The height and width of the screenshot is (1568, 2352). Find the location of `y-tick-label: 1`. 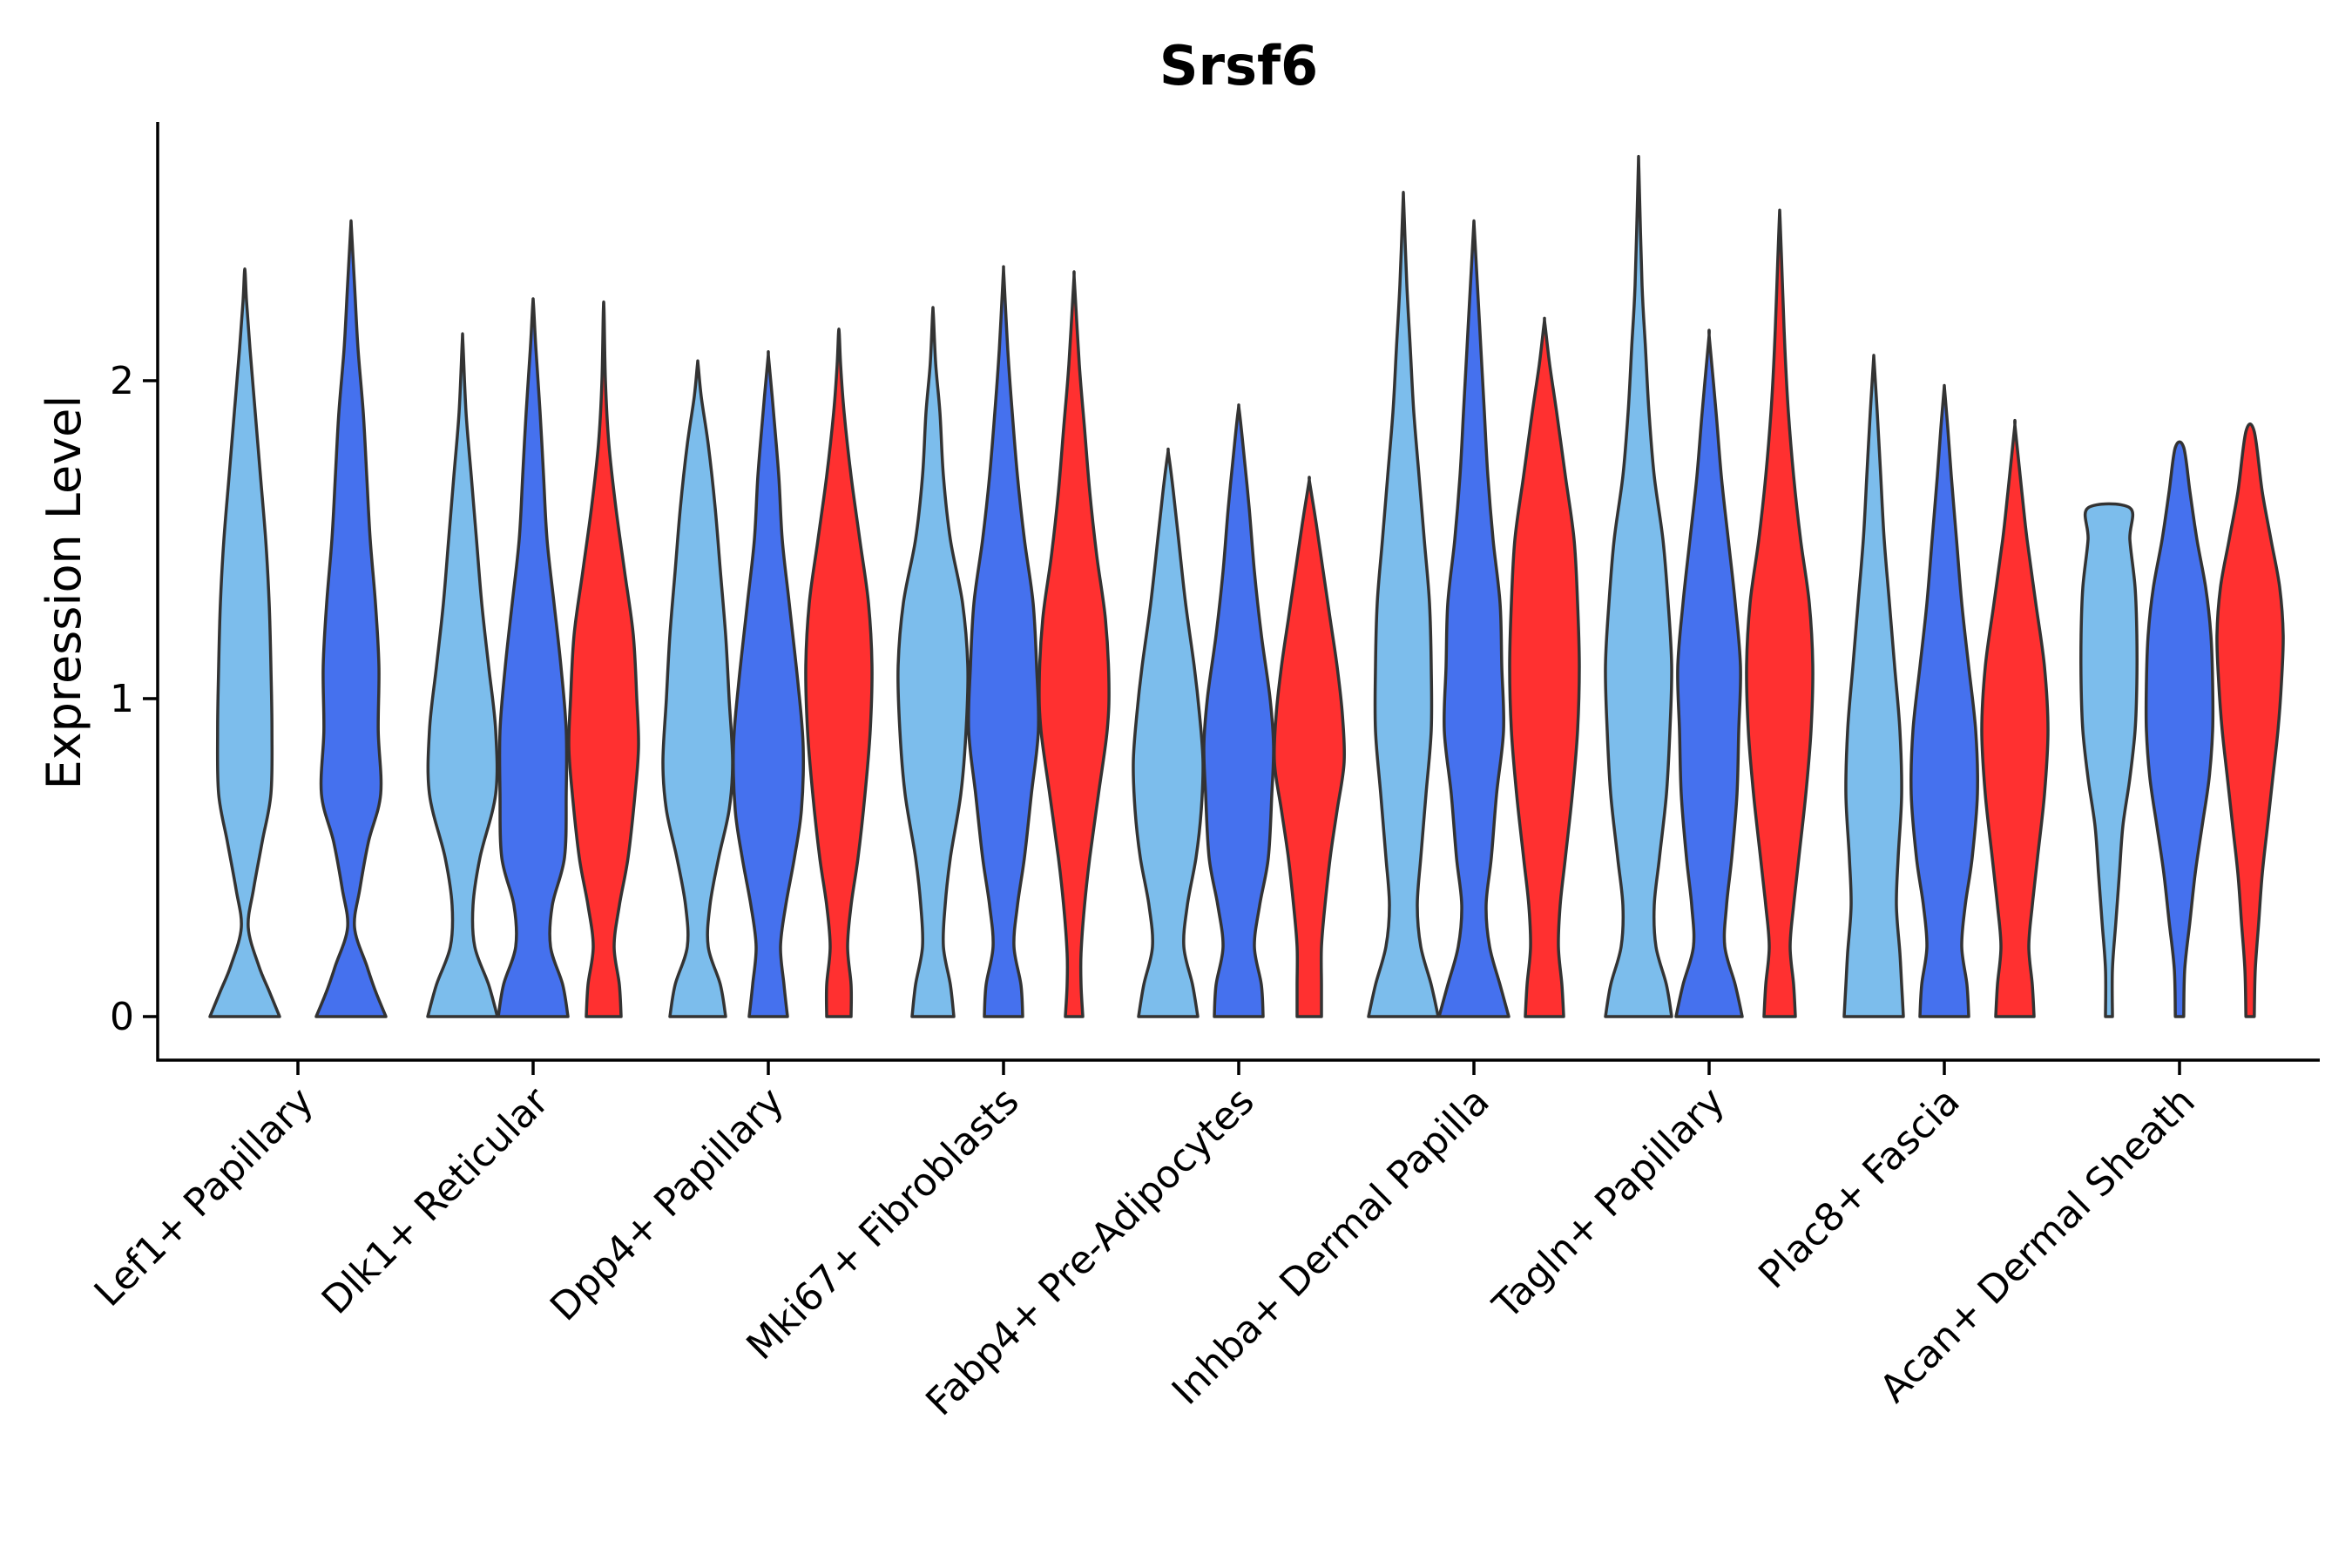

y-tick-label: 1 is located at coordinates (122, 699).